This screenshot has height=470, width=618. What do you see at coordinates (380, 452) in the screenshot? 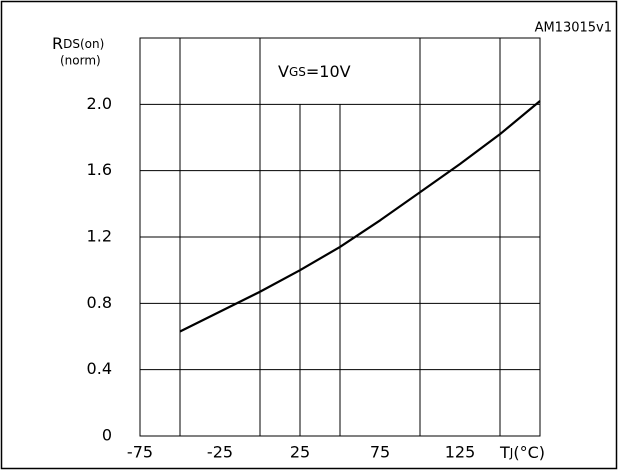
I see `x-tick-label: 75` at bounding box center [380, 452].